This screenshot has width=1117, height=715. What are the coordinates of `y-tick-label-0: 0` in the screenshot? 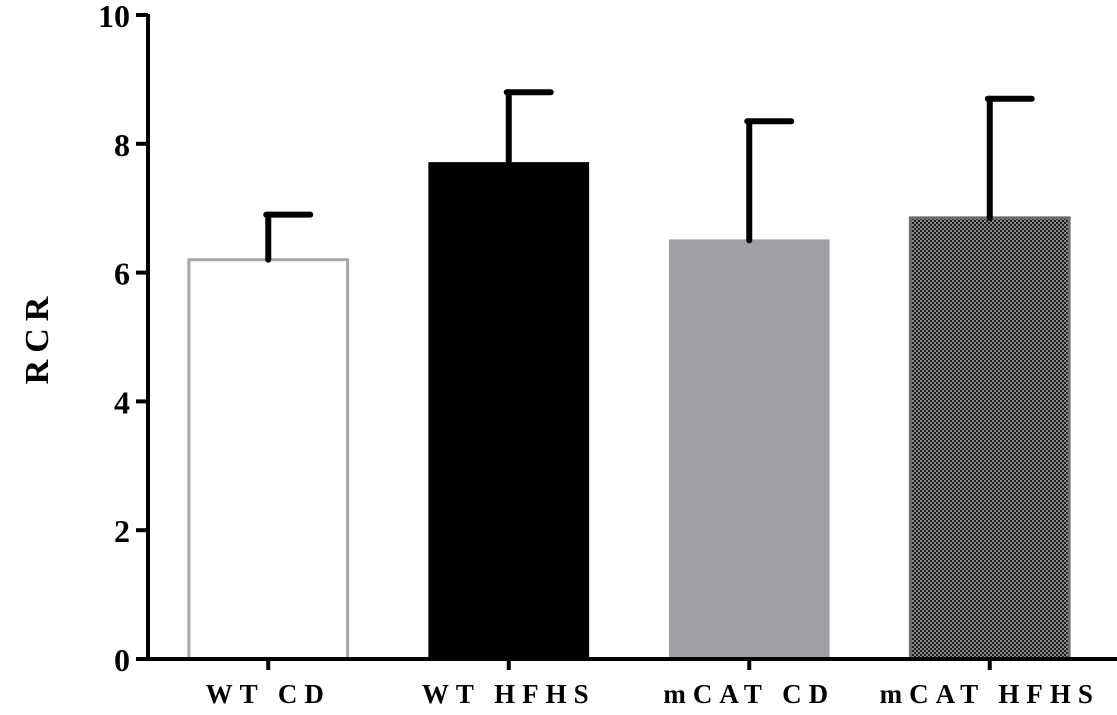 It's located at (122, 660).